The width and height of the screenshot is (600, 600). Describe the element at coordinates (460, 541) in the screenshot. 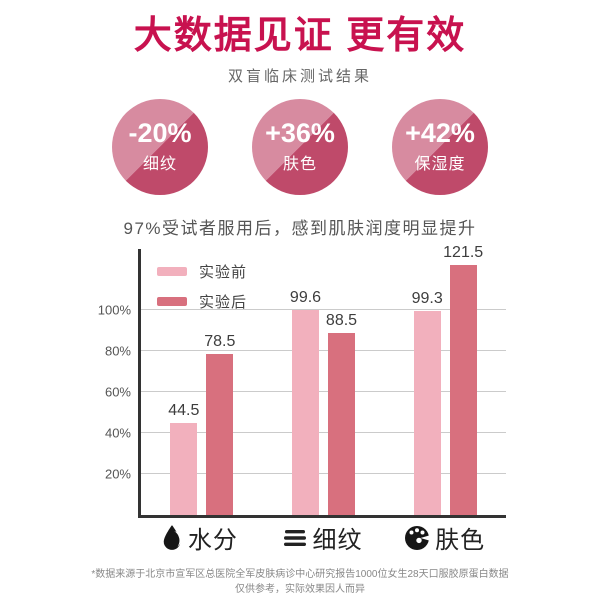

I see `category-label: 肤色` at that location.